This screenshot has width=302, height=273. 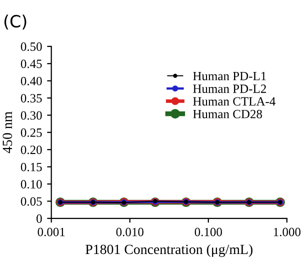 I want to click on x-axis-title: P1801 Concentration (μg/mL), so click(x=169, y=250).